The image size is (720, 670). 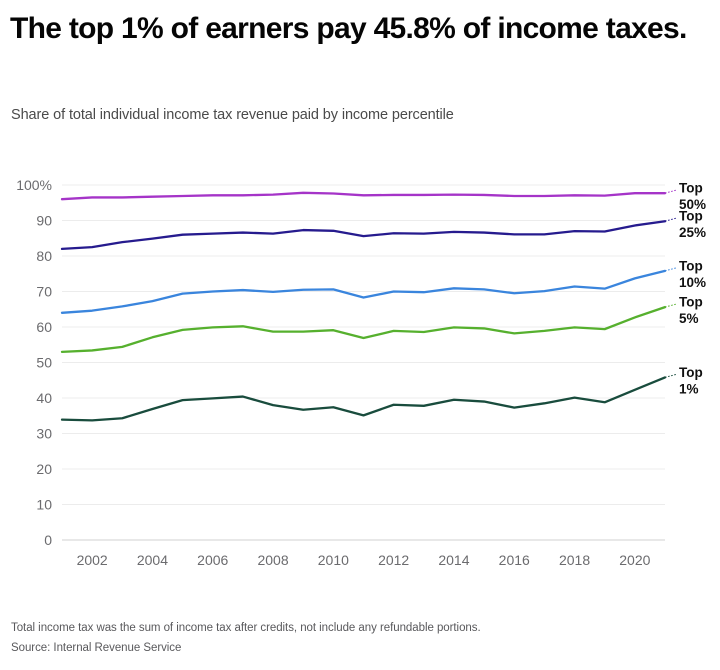 I want to click on x-axis-tick-label: 2018, so click(x=574, y=560).